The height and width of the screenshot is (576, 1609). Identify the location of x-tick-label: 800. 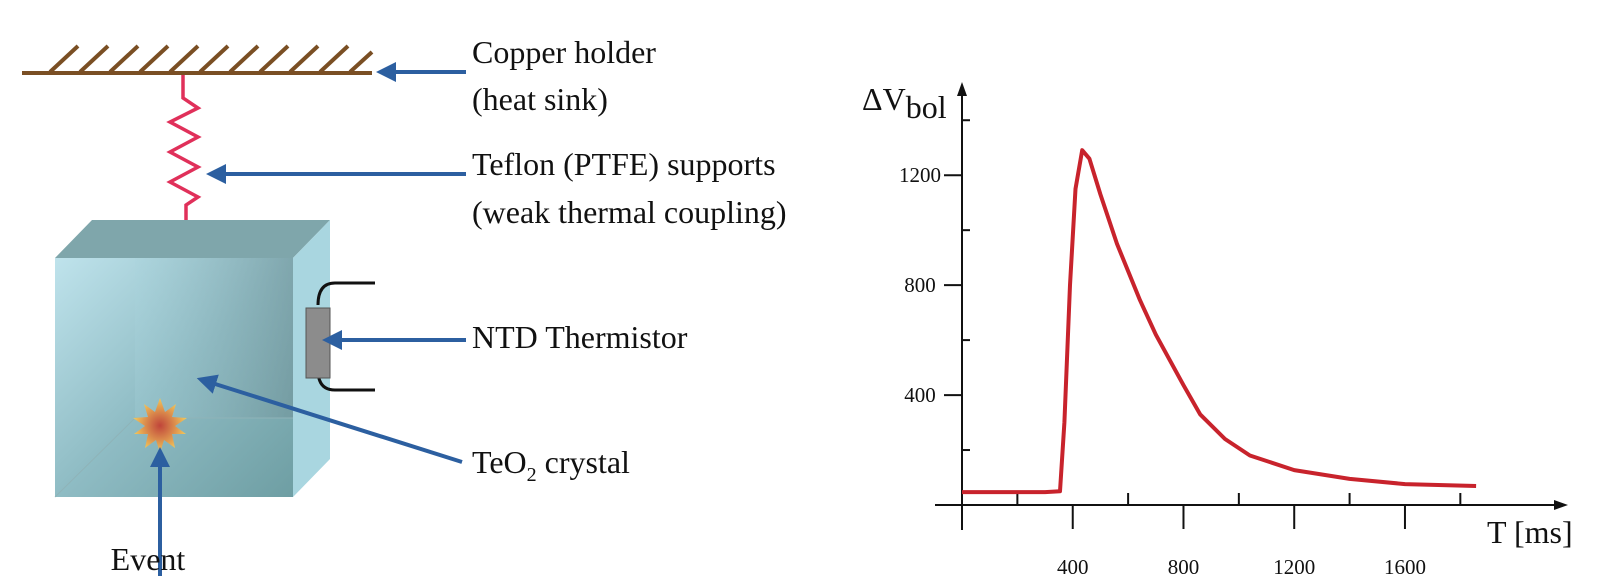
(1184, 565).